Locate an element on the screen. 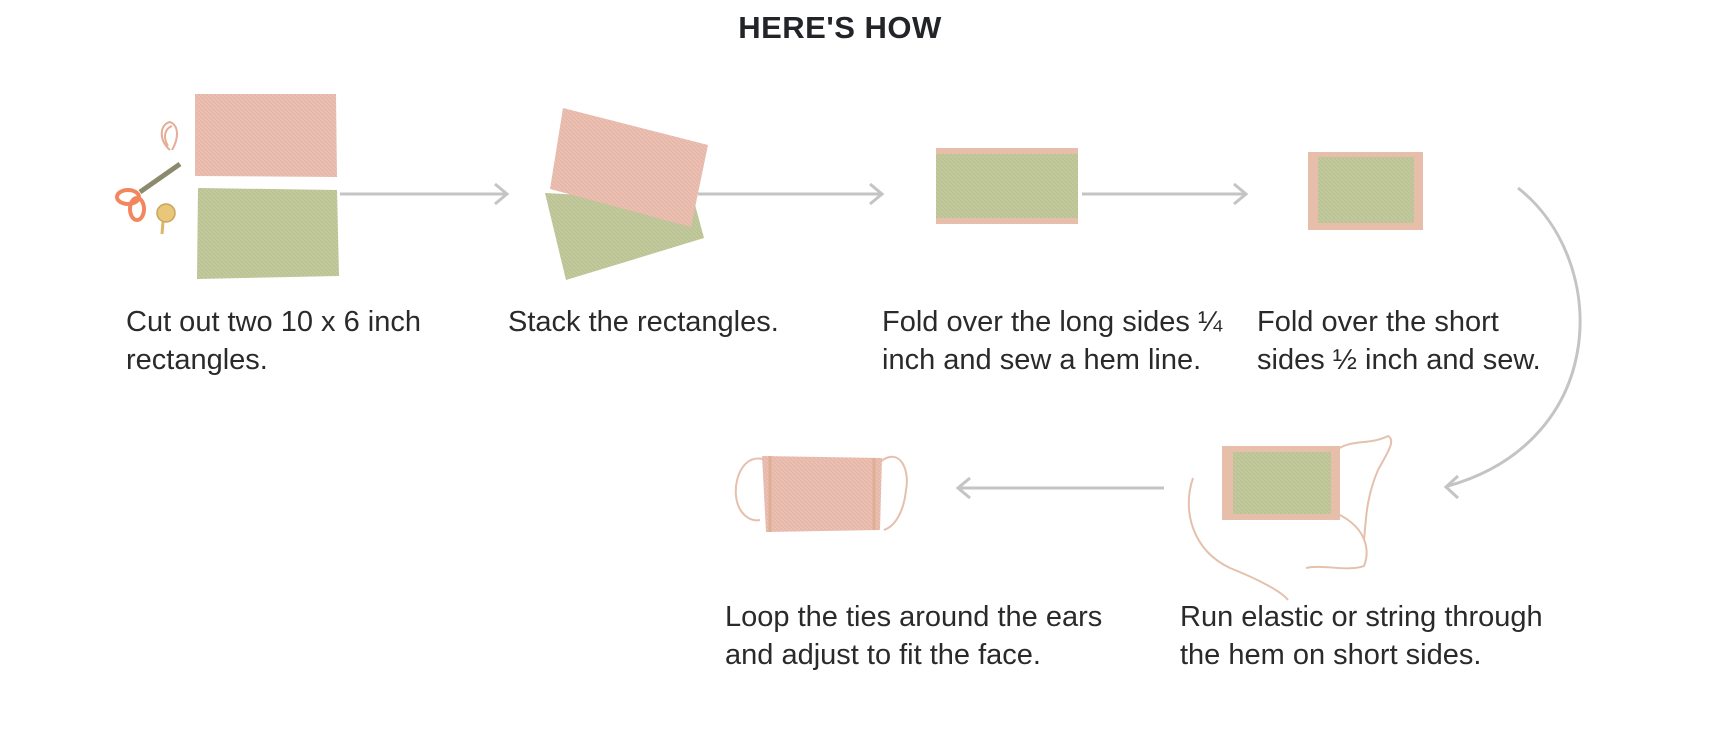 The height and width of the screenshot is (750, 1736). caption-line: inch and sew a hem line. is located at coordinates (1042, 360).